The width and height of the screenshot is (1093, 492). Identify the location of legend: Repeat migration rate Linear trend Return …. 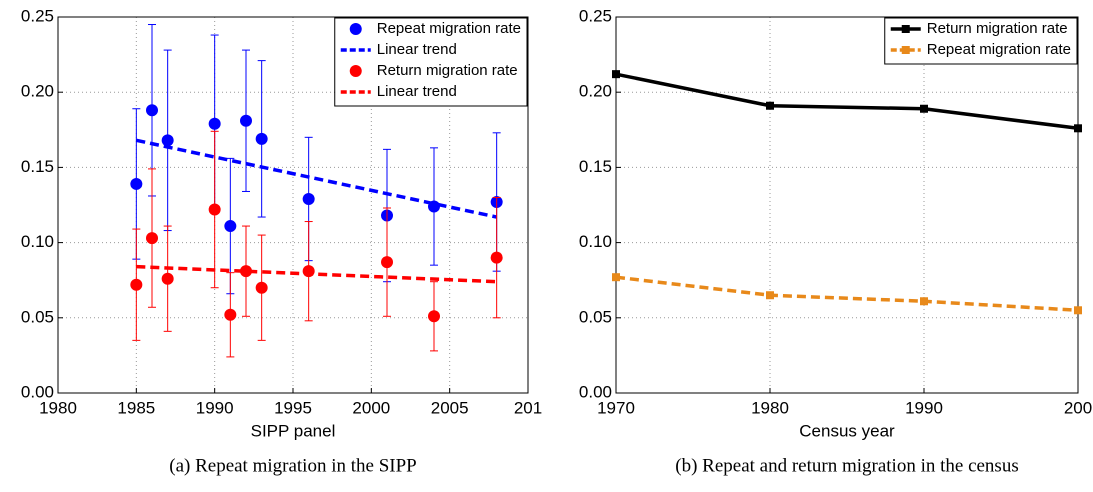
(431, 62).